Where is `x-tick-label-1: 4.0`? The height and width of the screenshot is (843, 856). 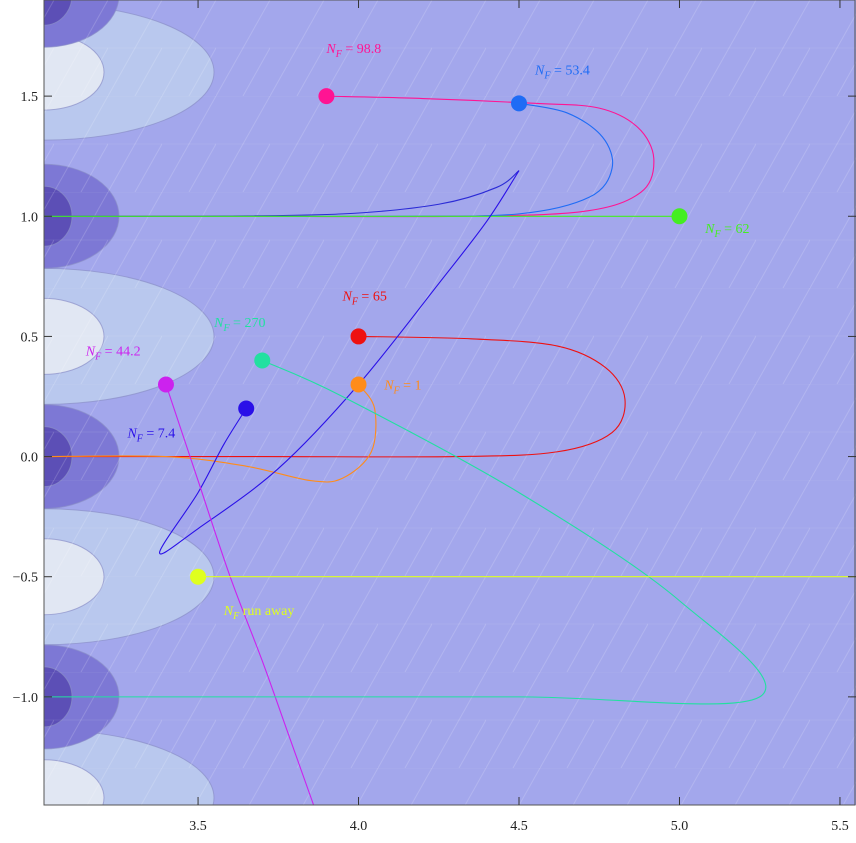
x-tick-label-1: 4.0 is located at coordinates (359, 826).